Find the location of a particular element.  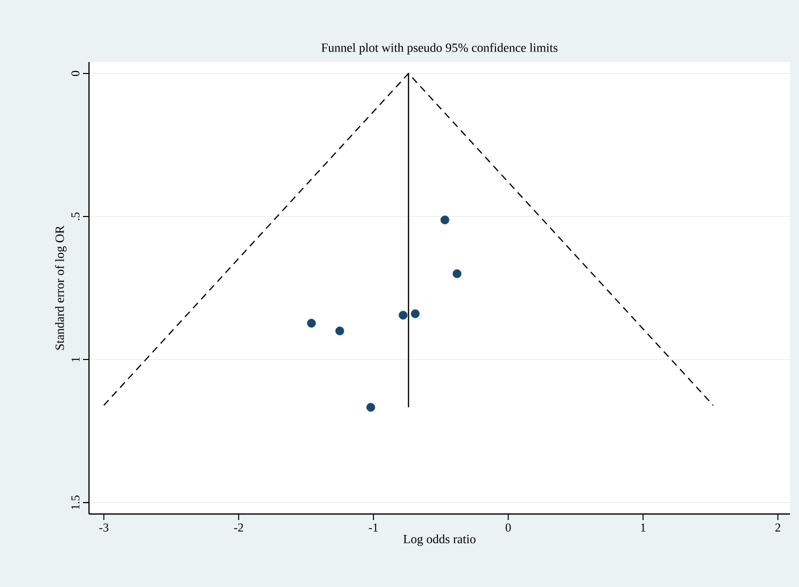

x-axis-title: Log odds ratio is located at coordinates (439, 540).